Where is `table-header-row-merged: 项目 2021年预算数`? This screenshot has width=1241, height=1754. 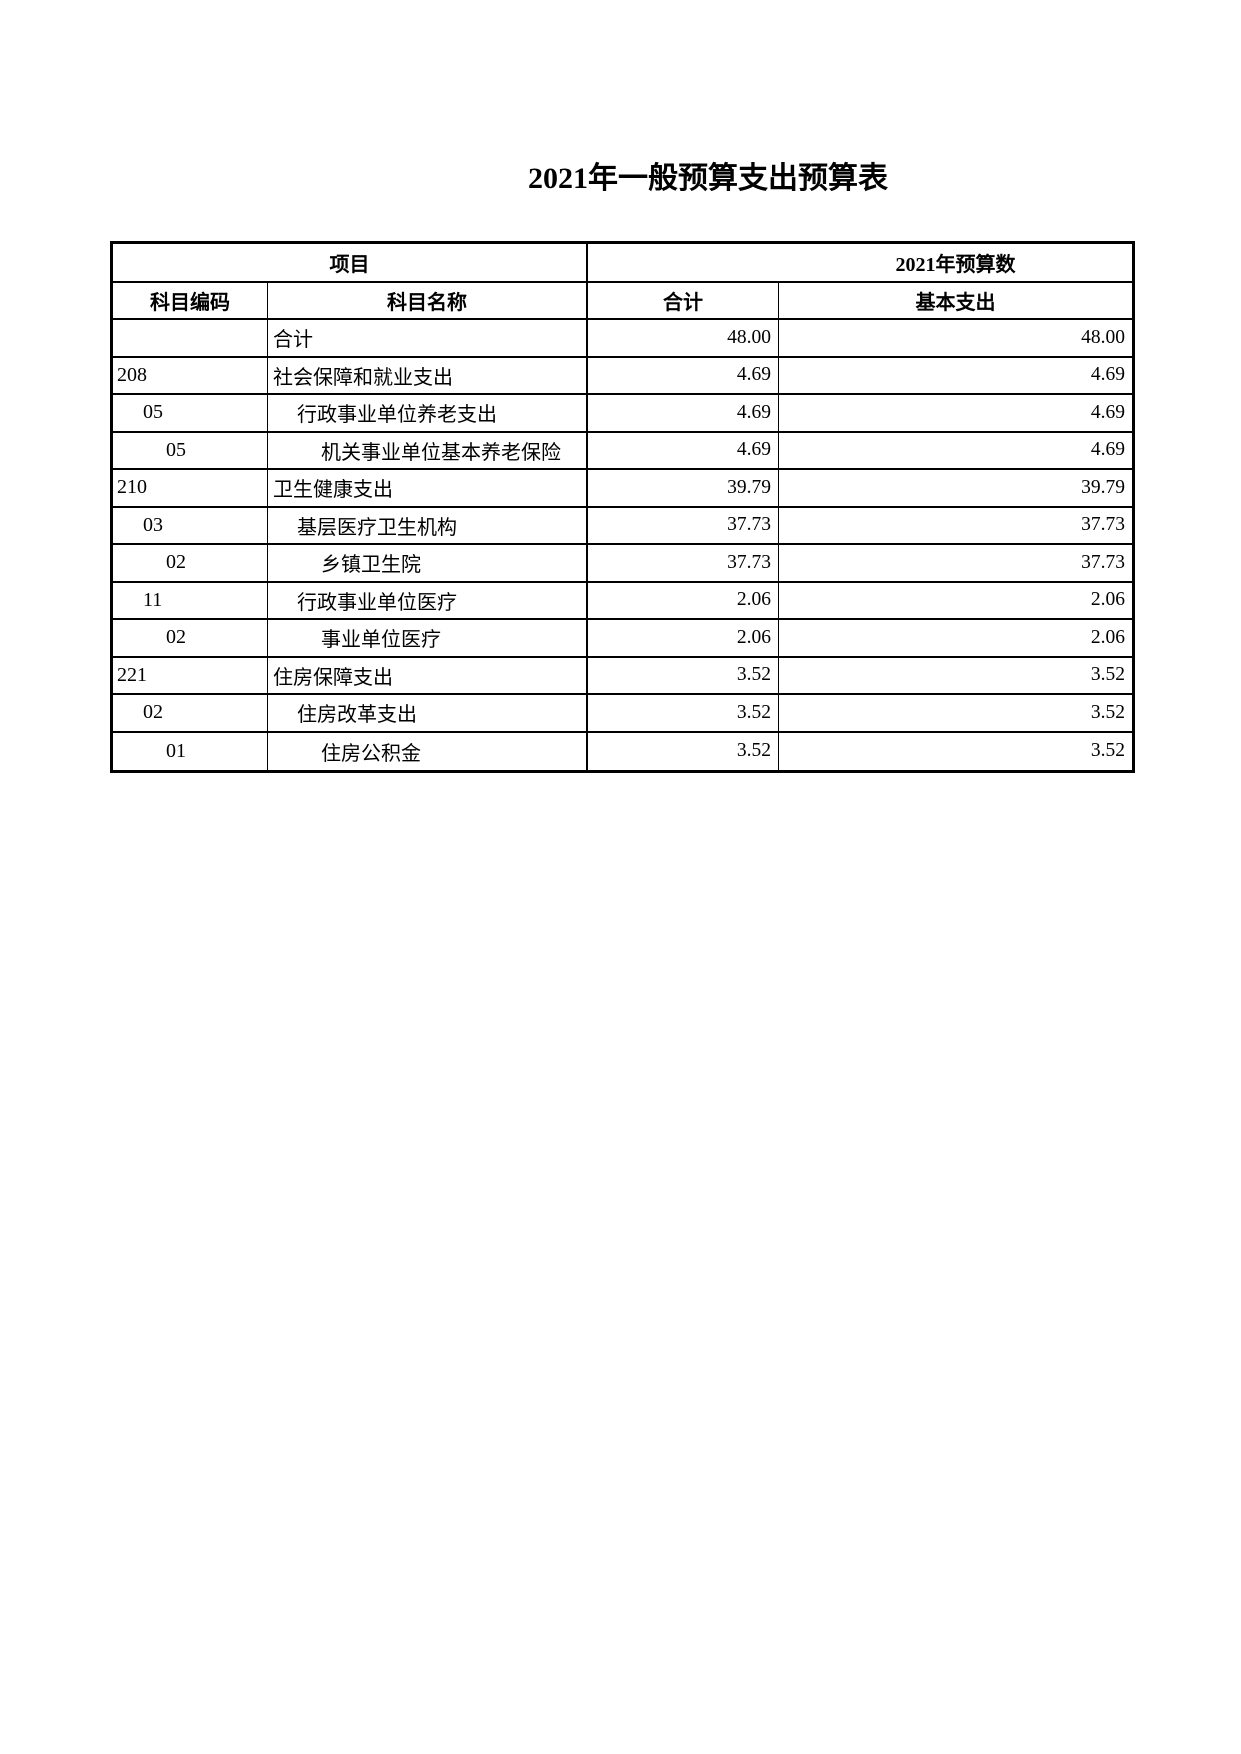
table-header-row-merged: 项目 2021年预算数 is located at coordinates (622, 263).